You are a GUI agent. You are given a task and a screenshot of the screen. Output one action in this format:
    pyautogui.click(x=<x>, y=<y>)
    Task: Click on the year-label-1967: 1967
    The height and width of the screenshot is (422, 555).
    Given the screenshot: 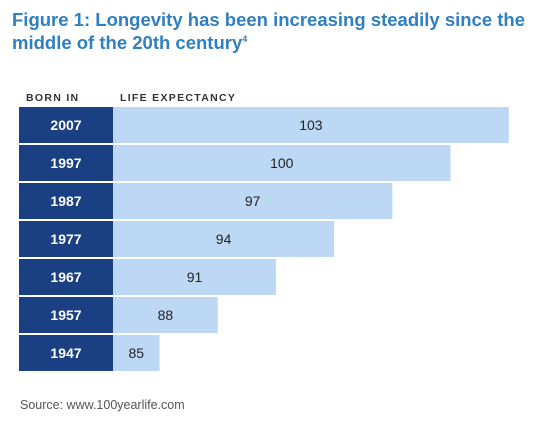 What is the action you would take?
    pyautogui.click(x=65, y=277)
    